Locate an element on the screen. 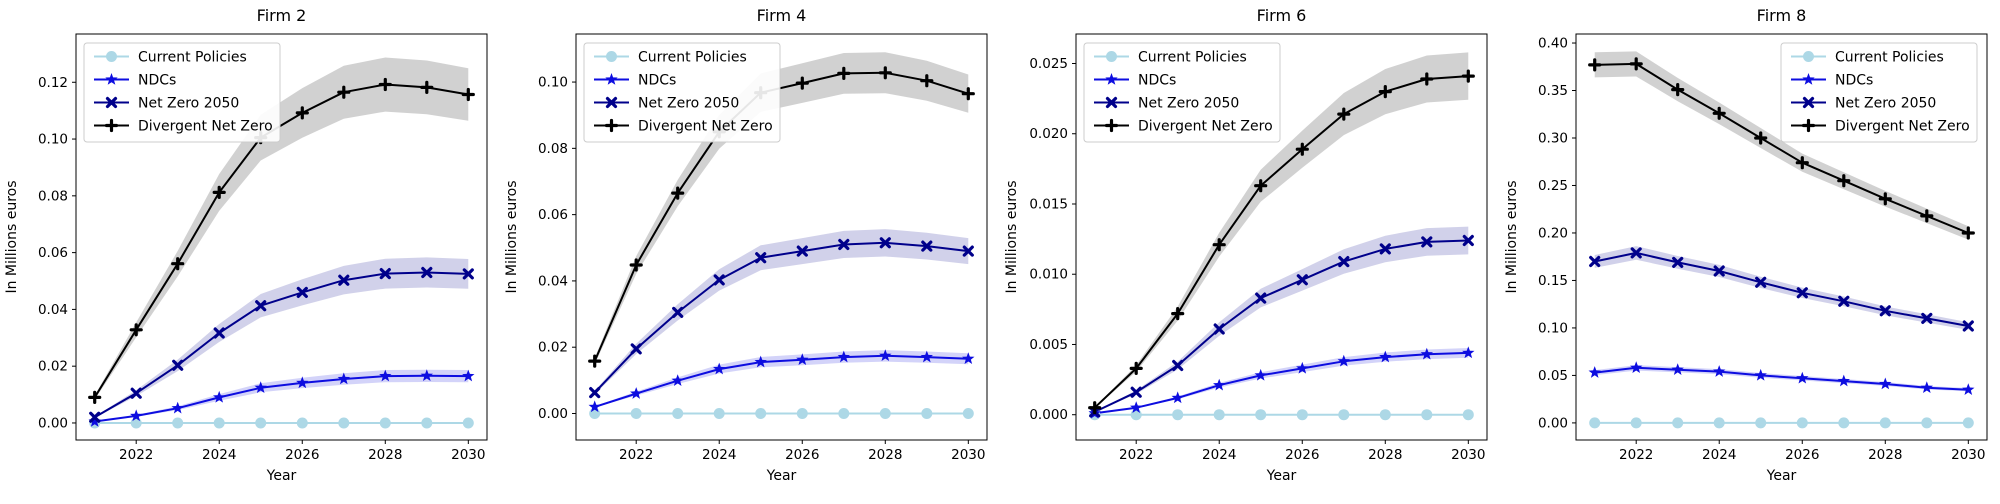 The width and height of the screenshot is (2000, 504). x-tick-label: 2024 is located at coordinates (219, 455).